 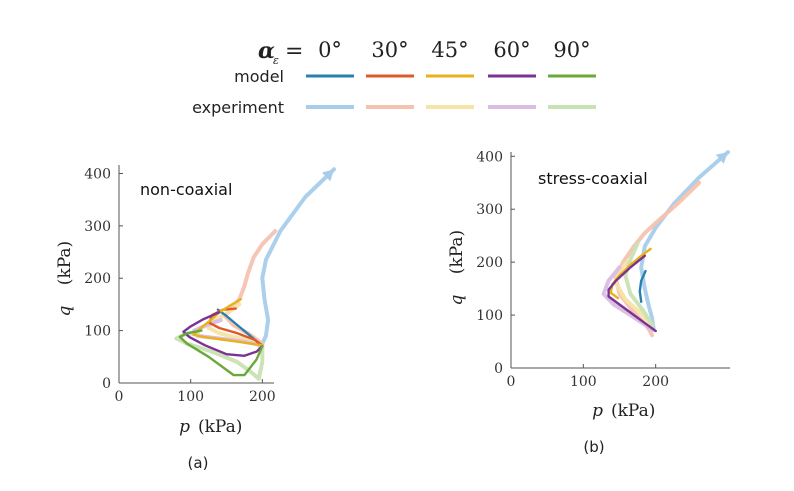 I want to click on panel-a-y-label: q (kPa), so click(x=65, y=279).